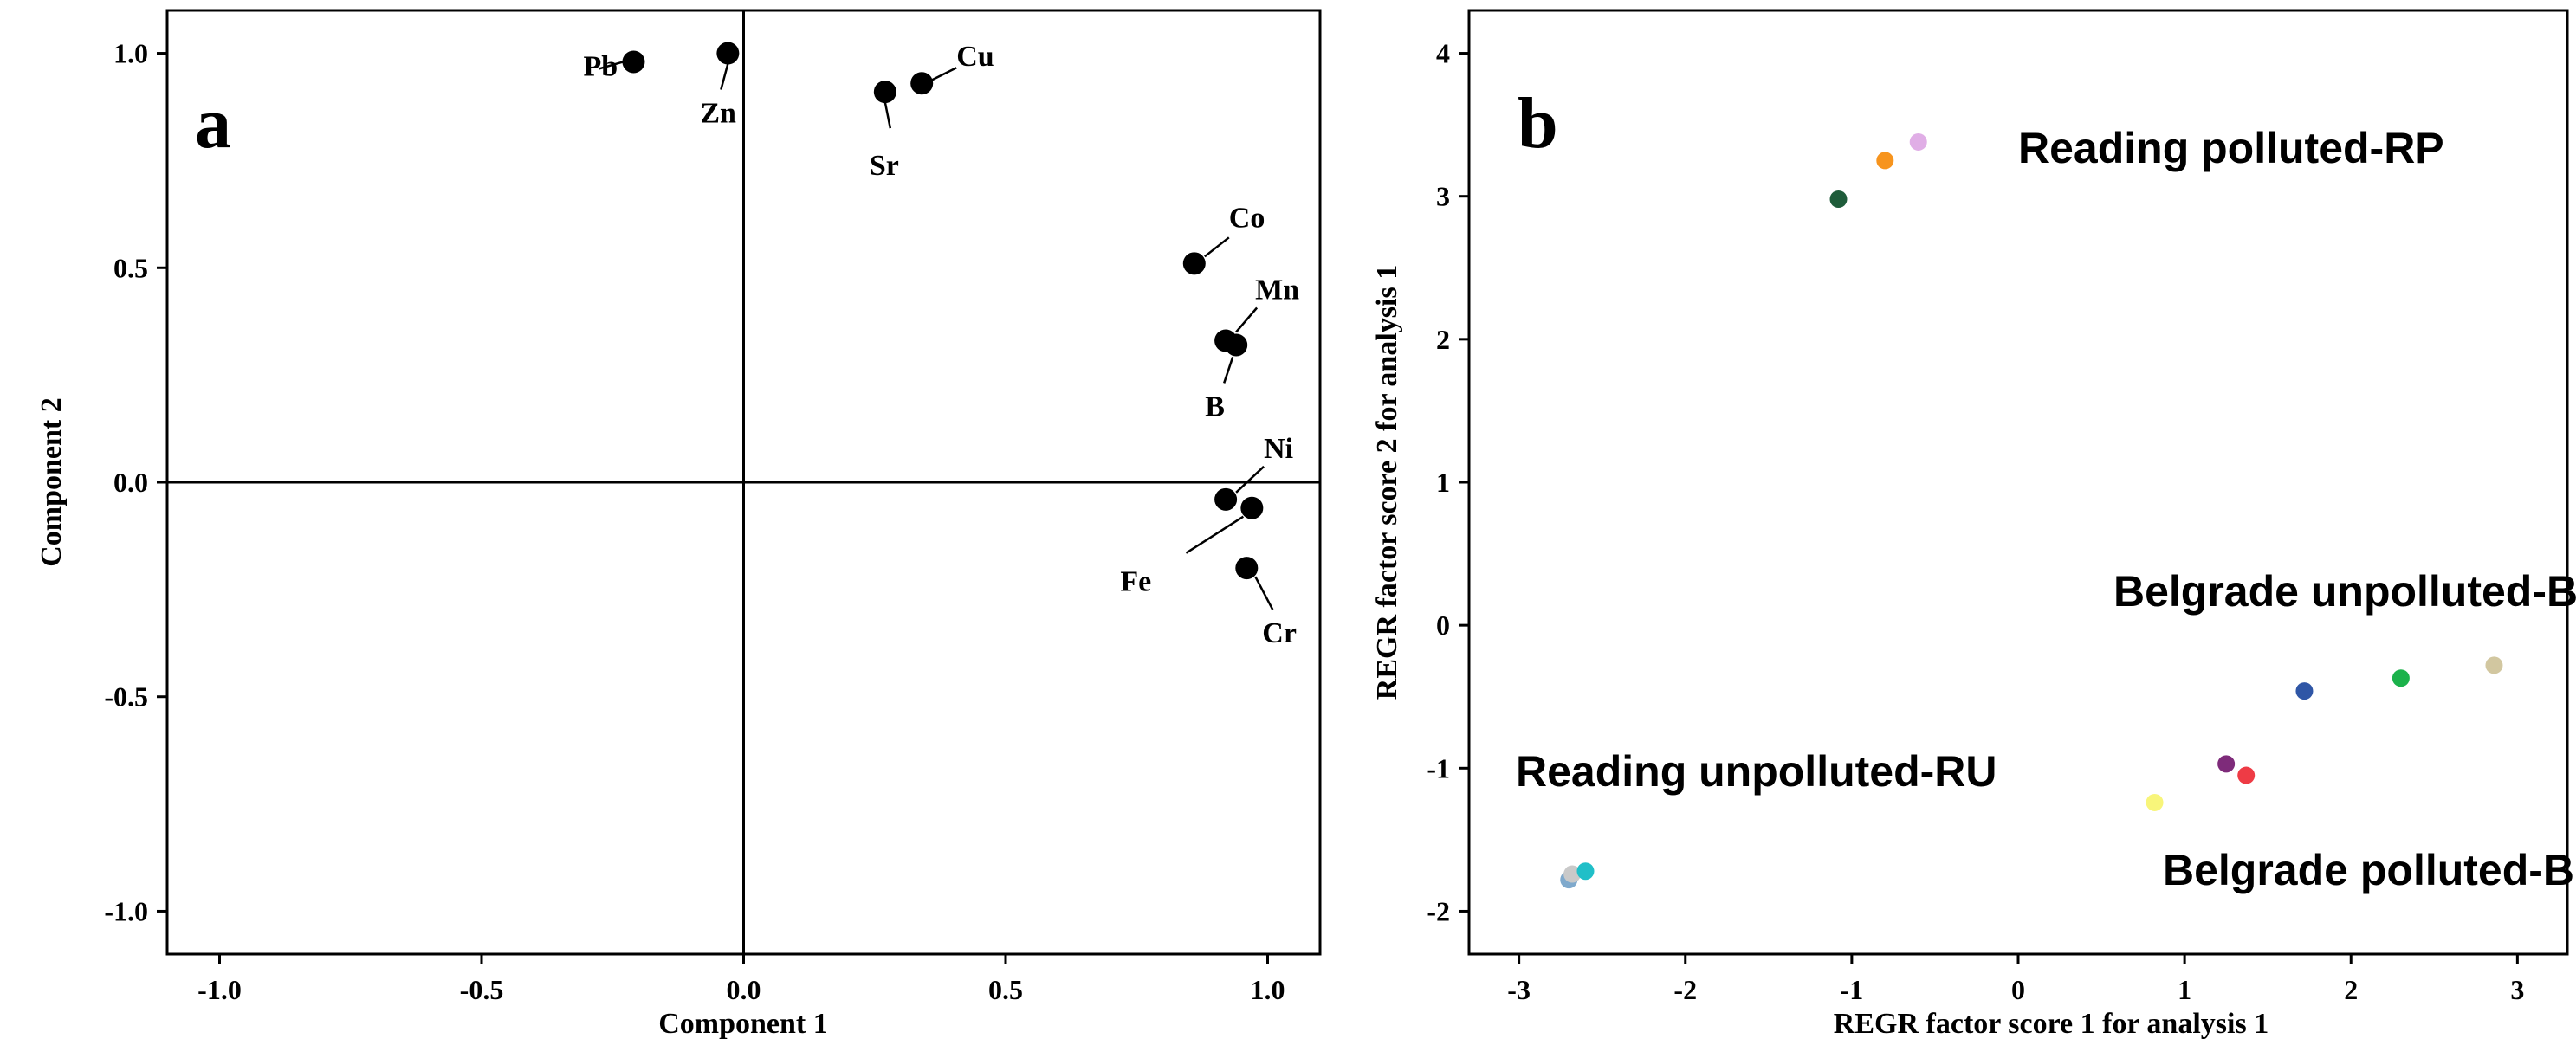  What do you see at coordinates (130, 267) in the screenshot?
I see `panel-a-y-tick-label: 0.5` at bounding box center [130, 267].